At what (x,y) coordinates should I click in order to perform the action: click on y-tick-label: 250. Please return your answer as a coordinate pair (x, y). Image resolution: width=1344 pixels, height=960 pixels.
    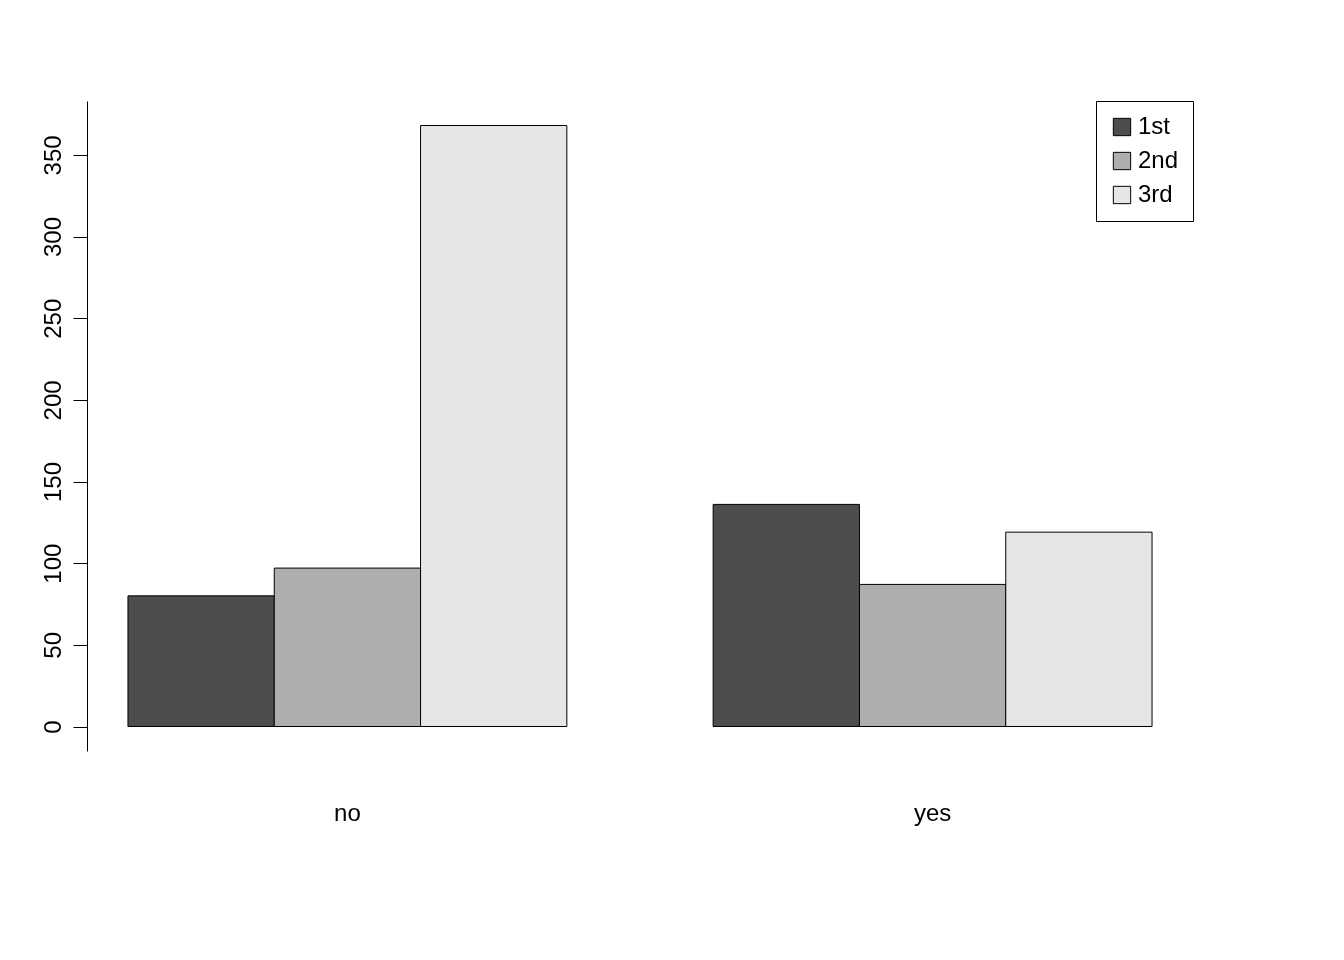
    Looking at the image, I should click on (52, 318).